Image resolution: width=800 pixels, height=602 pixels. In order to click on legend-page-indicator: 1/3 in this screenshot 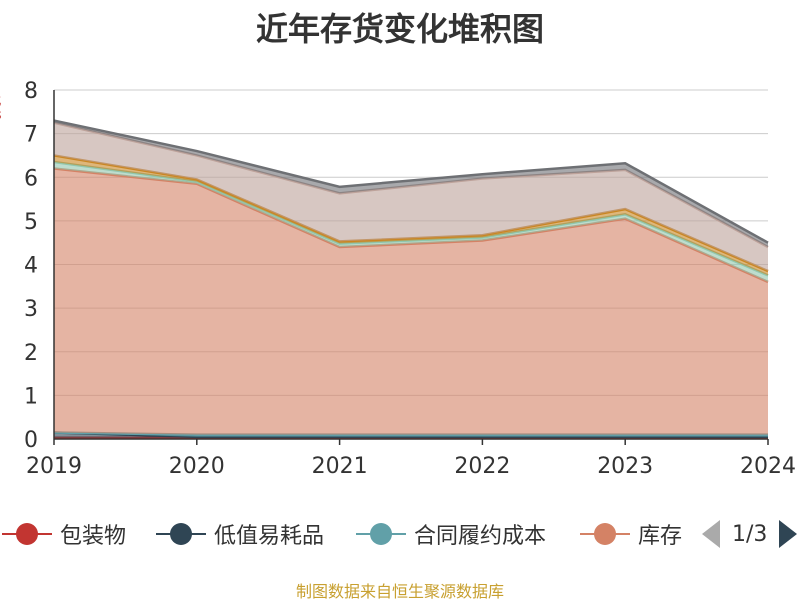, I will do `click(750, 534)`.